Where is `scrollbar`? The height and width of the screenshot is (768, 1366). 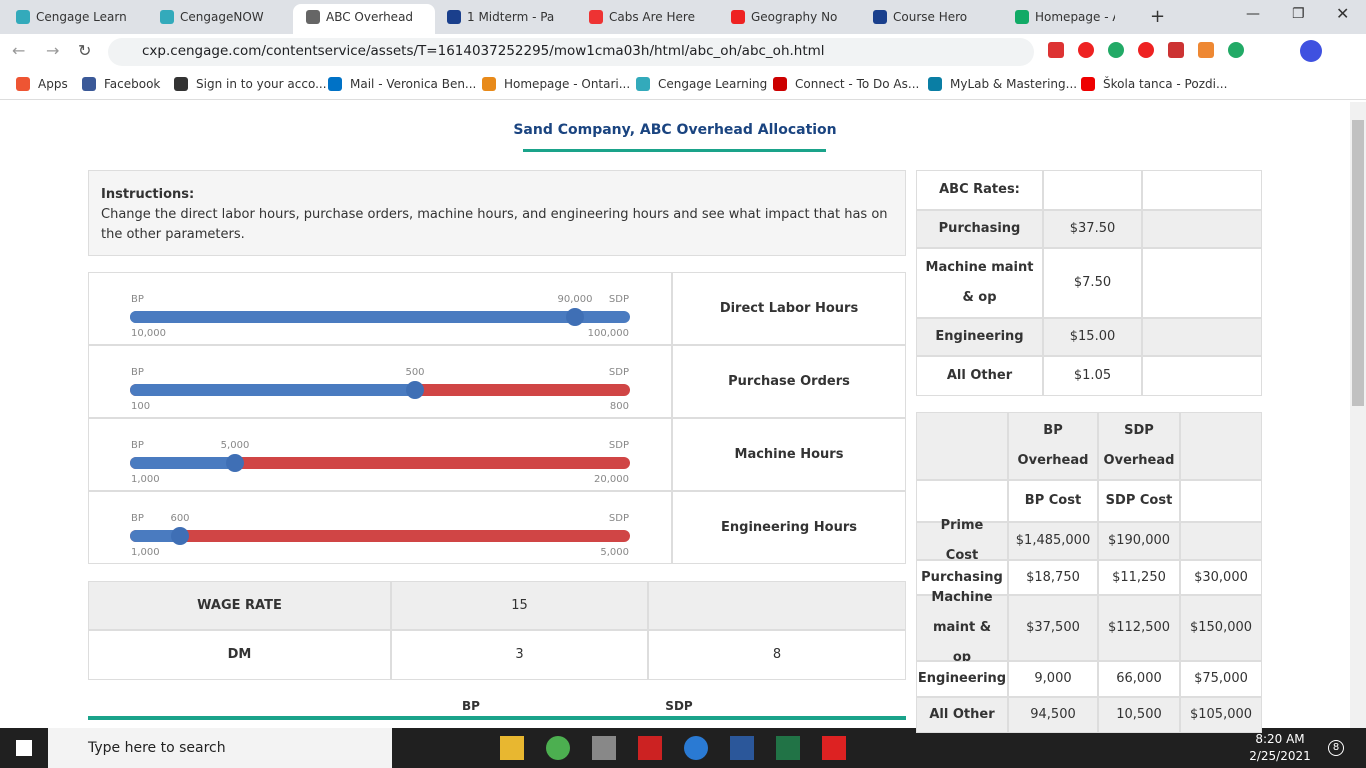 scrollbar is located at coordinates (1358, 415).